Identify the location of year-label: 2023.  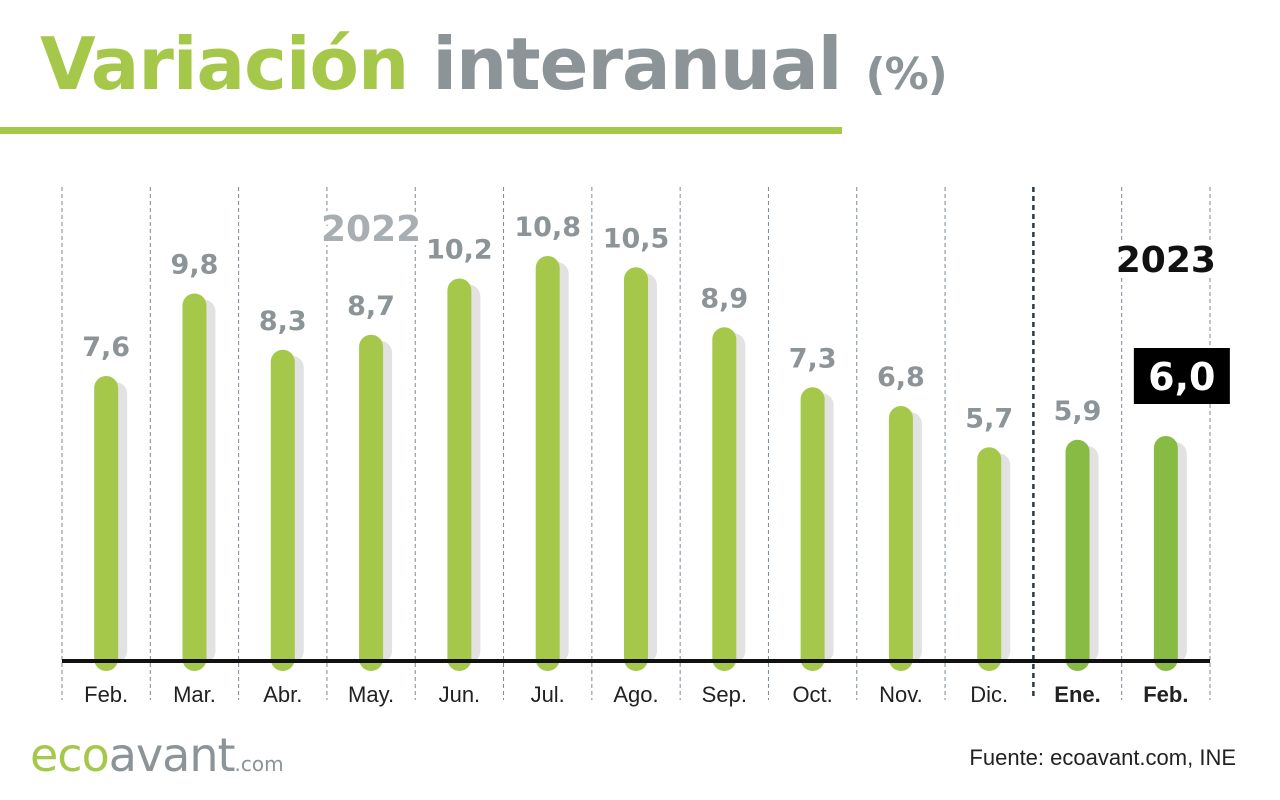
(1166, 260).